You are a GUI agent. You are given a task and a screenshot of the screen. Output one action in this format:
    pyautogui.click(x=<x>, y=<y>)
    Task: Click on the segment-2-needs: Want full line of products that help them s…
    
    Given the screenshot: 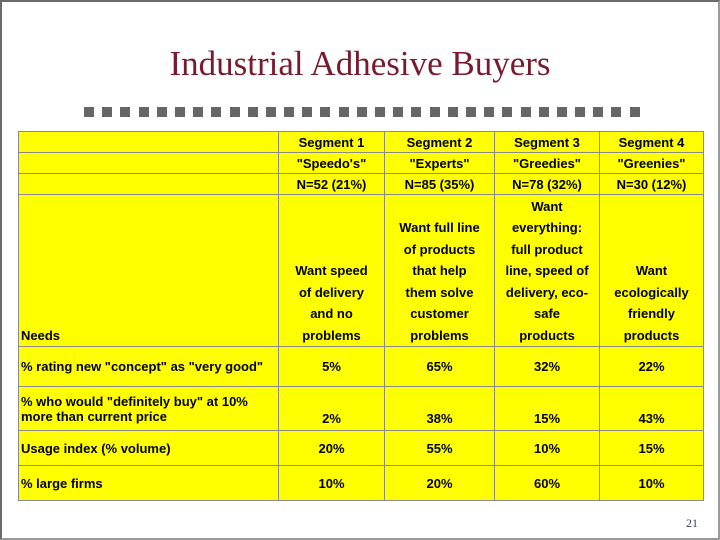 What is the action you would take?
    pyautogui.click(x=439, y=270)
    